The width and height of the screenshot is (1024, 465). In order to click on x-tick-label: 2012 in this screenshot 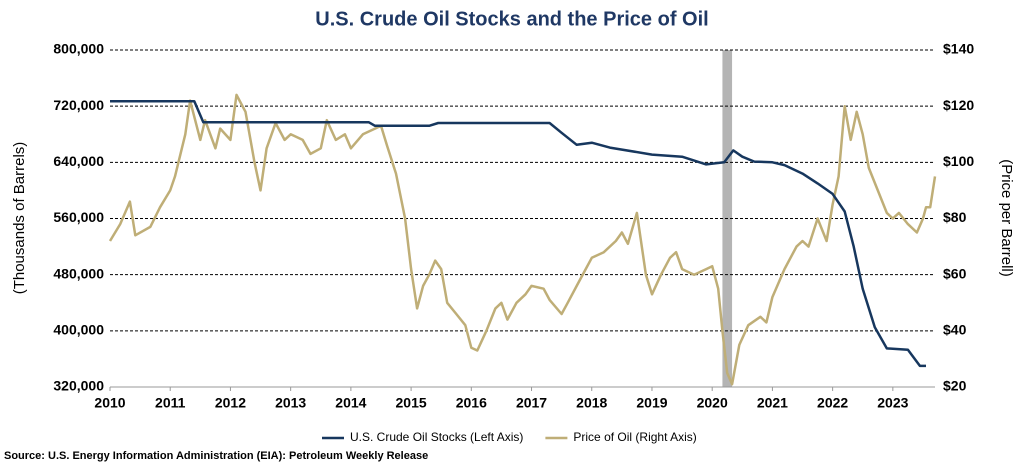, I will do `click(230, 403)`.